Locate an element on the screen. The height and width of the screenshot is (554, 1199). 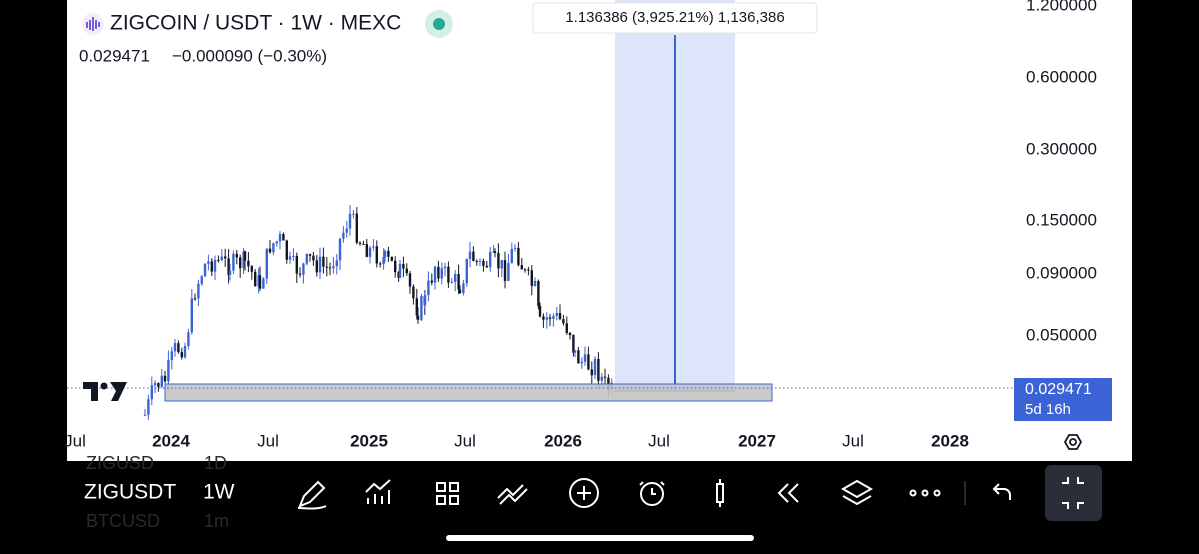
time-label: 2024 is located at coordinates (171, 440).